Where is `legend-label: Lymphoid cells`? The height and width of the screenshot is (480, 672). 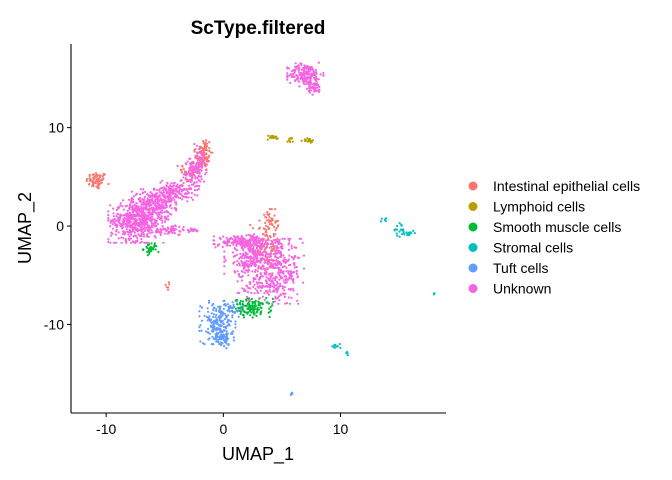 legend-label: Lymphoid cells is located at coordinates (539, 207).